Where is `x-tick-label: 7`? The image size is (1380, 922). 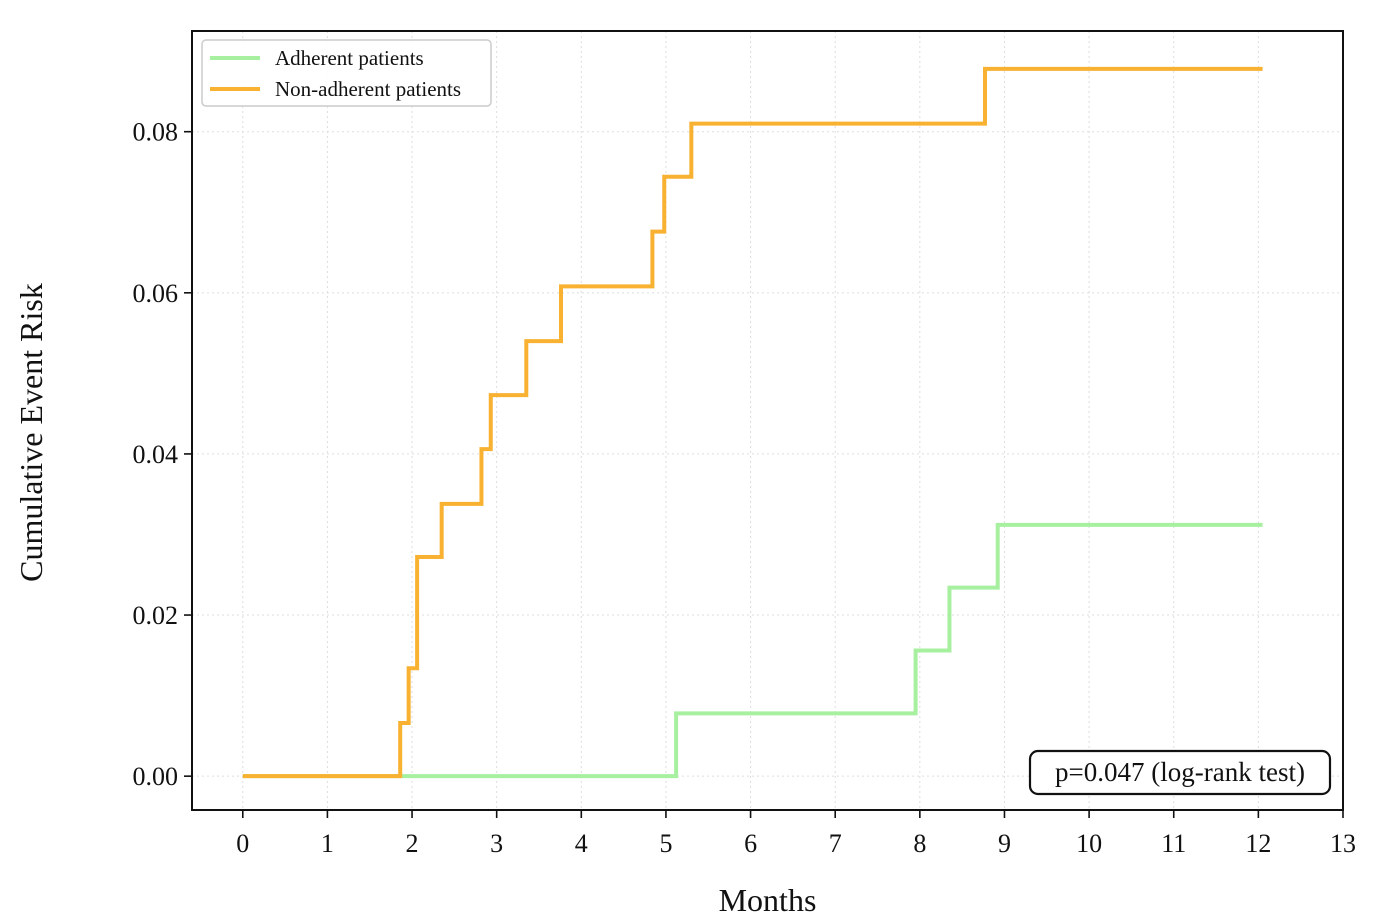 x-tick-label: 7 is located at coordinates (835, 843).